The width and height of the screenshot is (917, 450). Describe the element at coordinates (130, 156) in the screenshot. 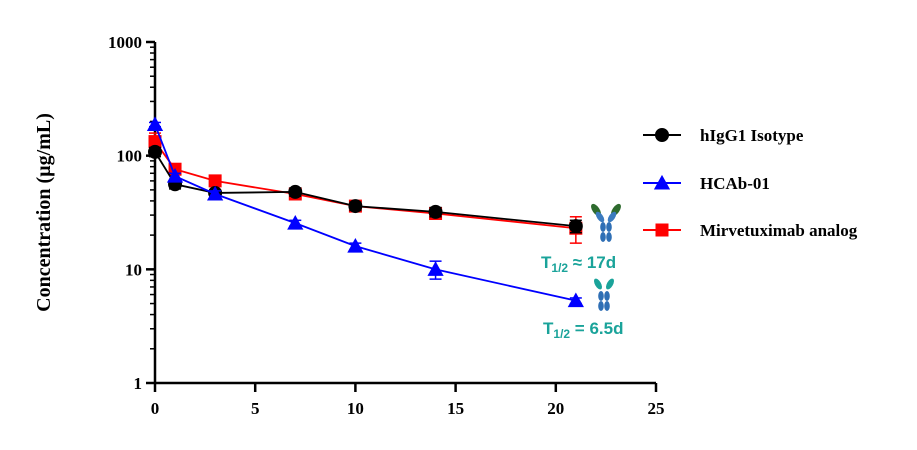

I see `y-tick-label: 100` at that location.